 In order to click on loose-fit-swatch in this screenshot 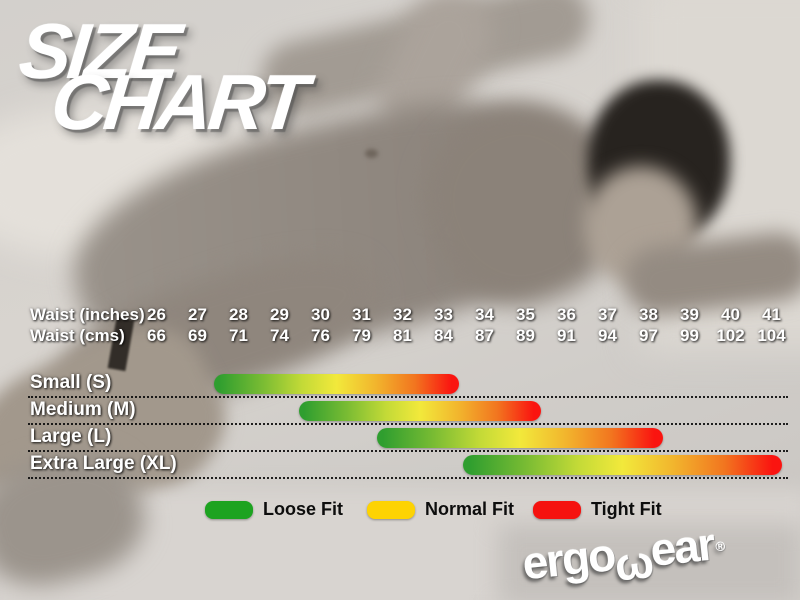, I will do `click(229, 510)`.